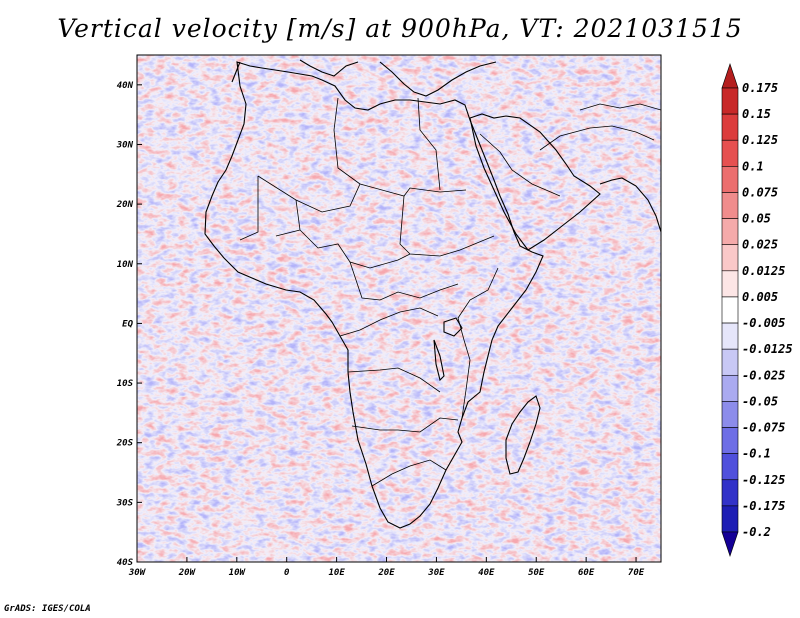 The image size is (800, 618). What do you see at coordinates (753, 166) in the screenshot?
I see `colorbar-label: 0.1` at bounding box center [753, 166].